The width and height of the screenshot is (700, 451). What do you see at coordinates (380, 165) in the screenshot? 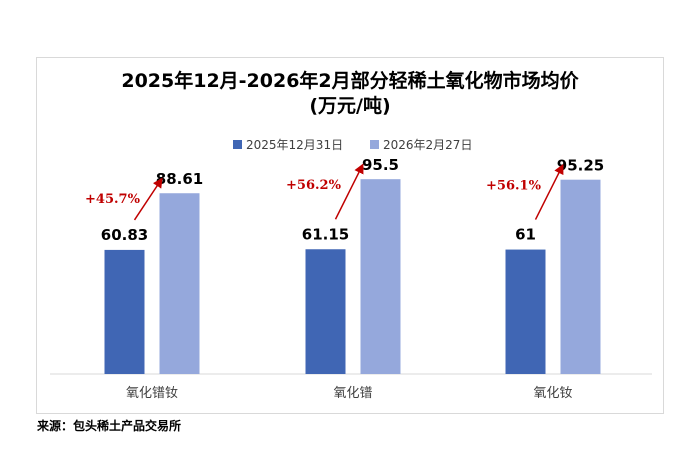
I see `value-label-2-feb27: 95.5` at bounding box center [380, 165].